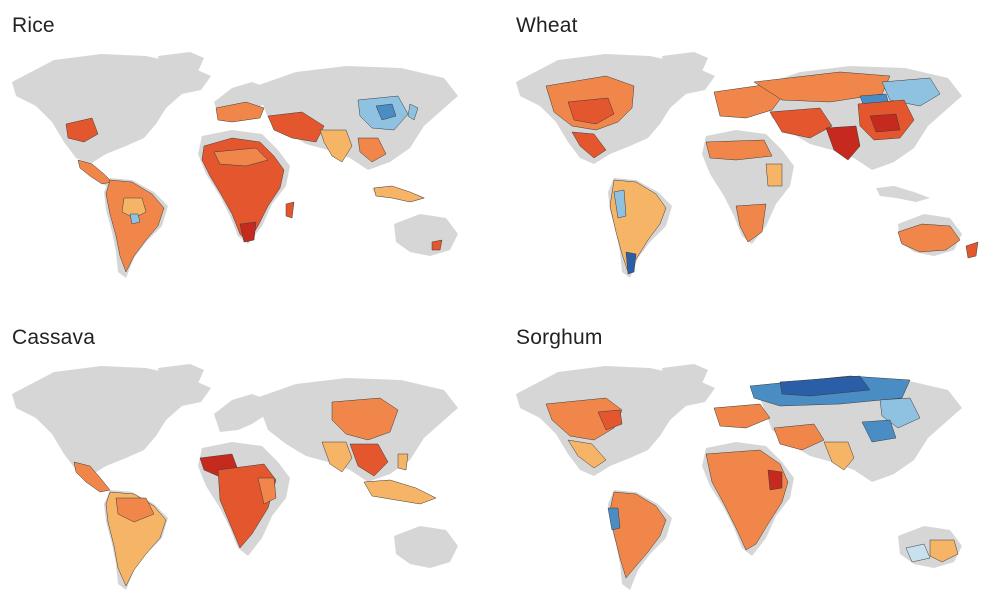  Describe the element at coordinates (559, 337) in the screenshot. I see `panel-title-sorghum: Sorghum` at that location.